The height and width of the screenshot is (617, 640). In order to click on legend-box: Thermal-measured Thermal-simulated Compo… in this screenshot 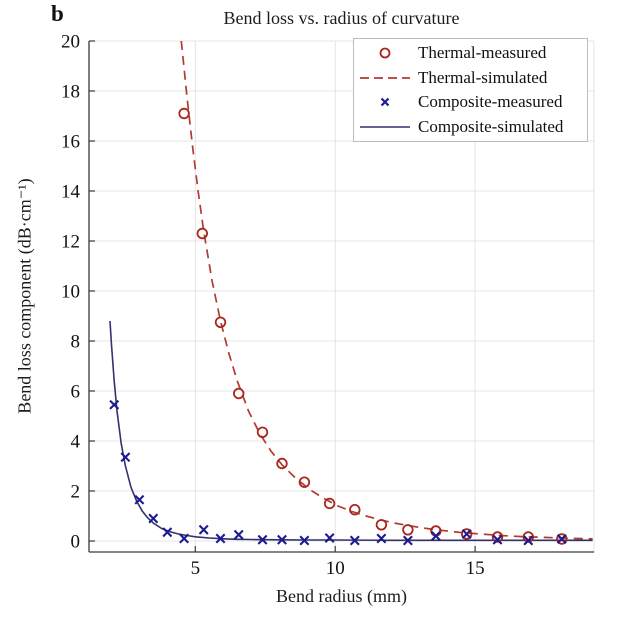, I will do `click(470, 90)`.